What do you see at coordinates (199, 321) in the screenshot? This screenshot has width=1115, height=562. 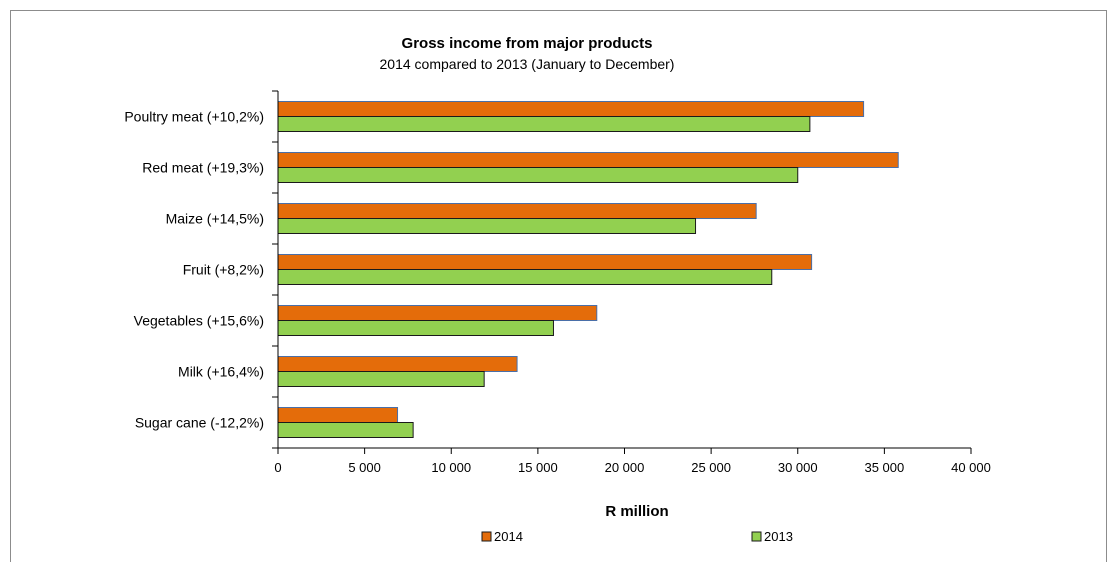 I see `category-label: Vegetables (+15,6%)` at bounding box center [199, 321].